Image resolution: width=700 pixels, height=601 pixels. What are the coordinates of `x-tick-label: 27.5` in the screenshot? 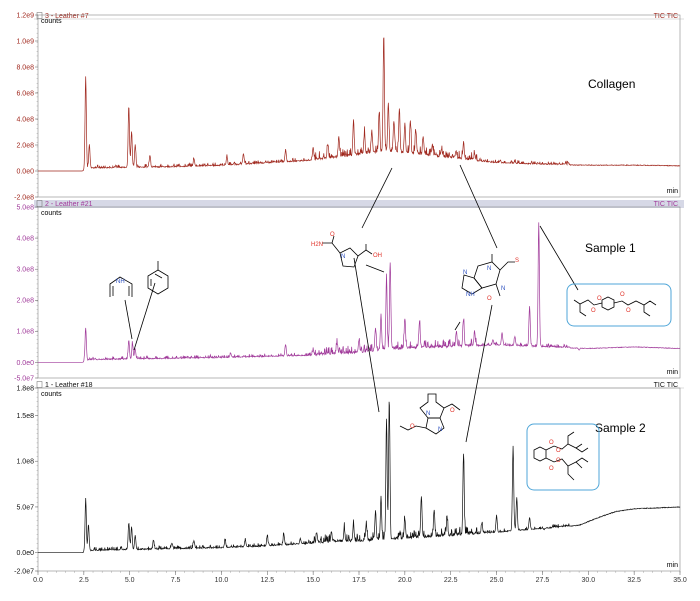 It's located at (543, 580).